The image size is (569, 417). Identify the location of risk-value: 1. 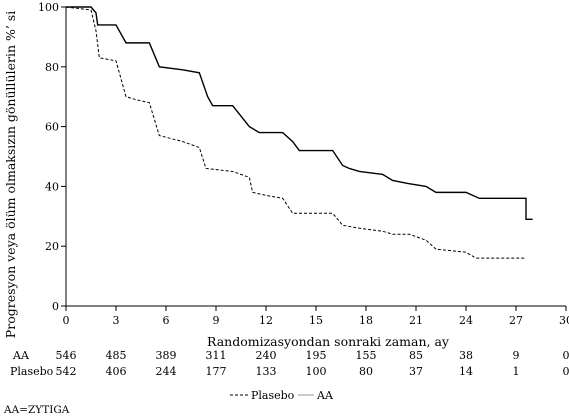
(516, 371).